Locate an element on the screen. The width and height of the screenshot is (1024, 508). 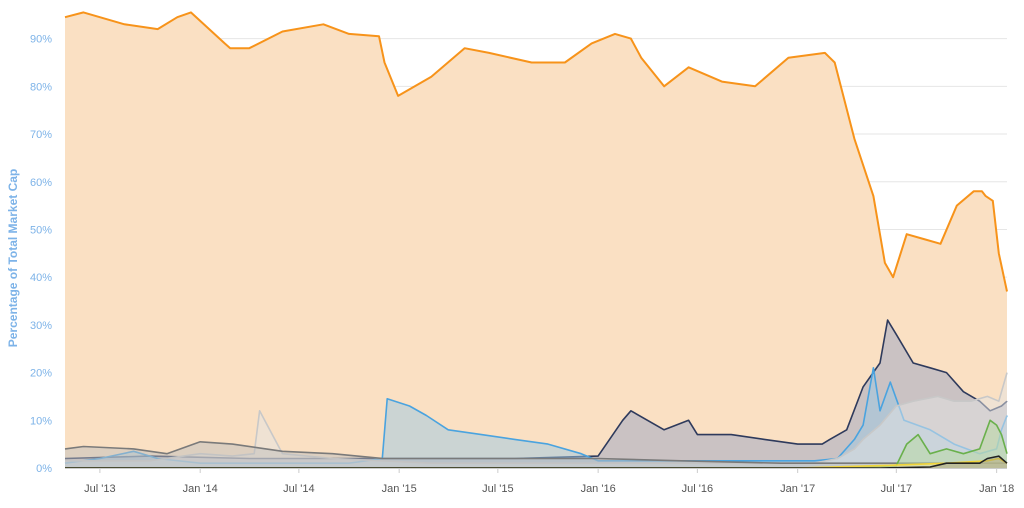
y-tick-label: 10% is located at coordinates (41, 421).